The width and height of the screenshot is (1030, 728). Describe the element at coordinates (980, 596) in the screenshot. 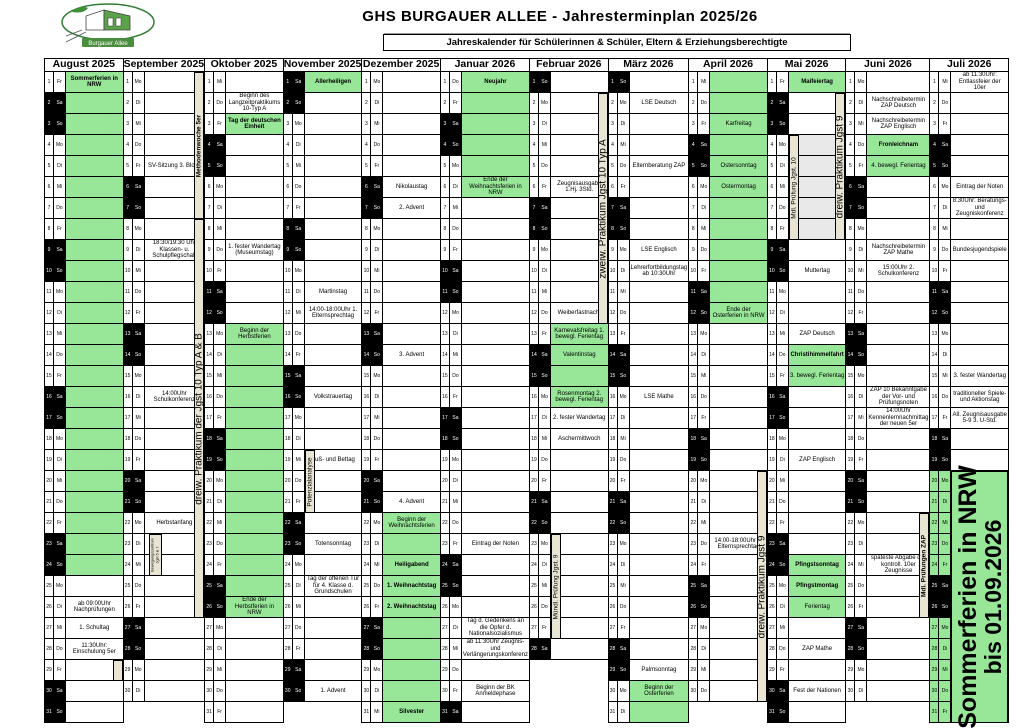

I see `sommerferien-text: Sommerferien in NRW bis 01.09.2026` at that location.